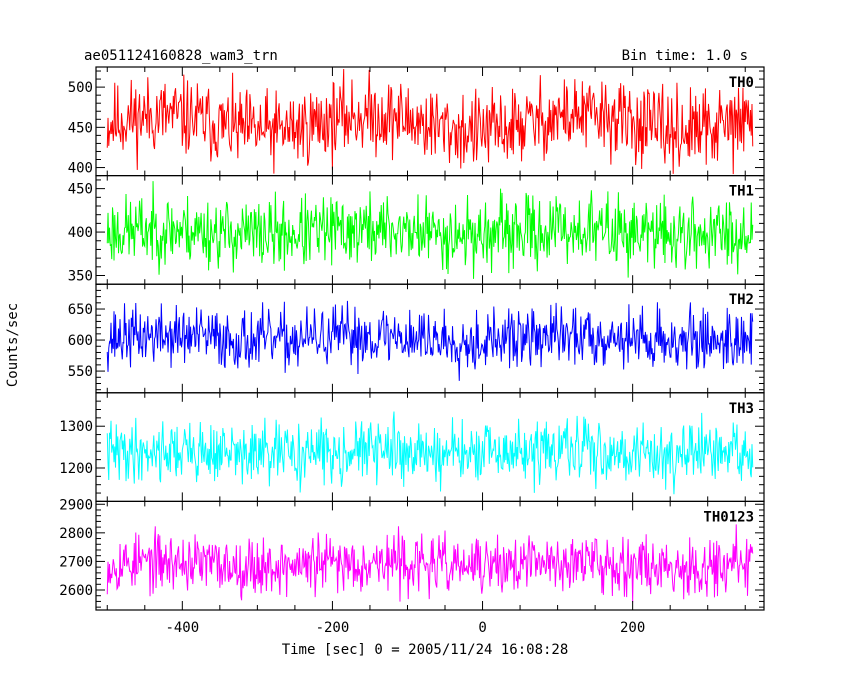  What do you see at coordinates (13, 345) in the screenshot?
I see `y-axis-label: Counts/sec` at bounding box center [13, 345].